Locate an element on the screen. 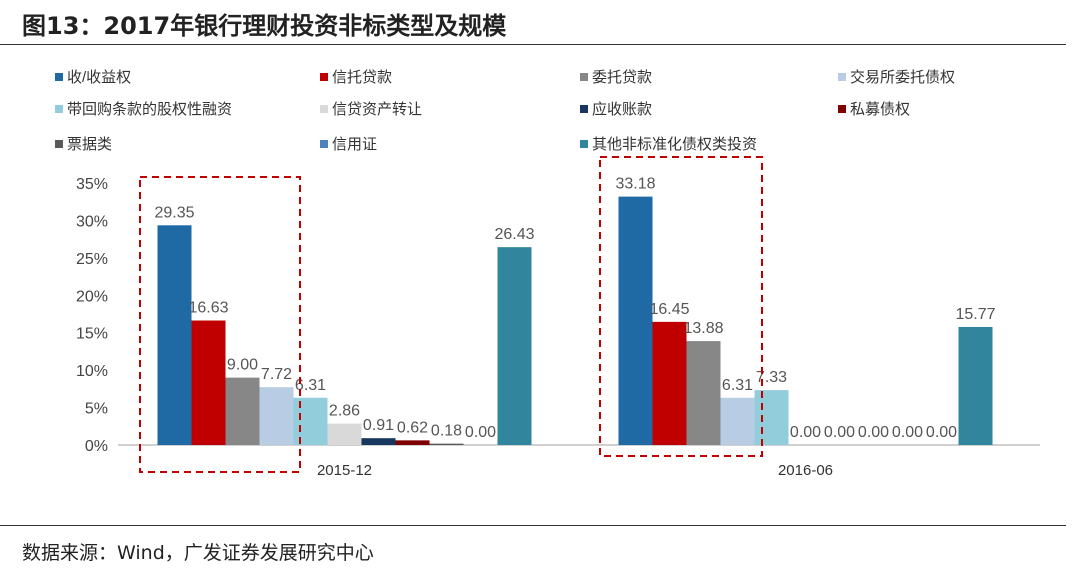  y-tick-label: 10% is located at coordinates (92, 371).